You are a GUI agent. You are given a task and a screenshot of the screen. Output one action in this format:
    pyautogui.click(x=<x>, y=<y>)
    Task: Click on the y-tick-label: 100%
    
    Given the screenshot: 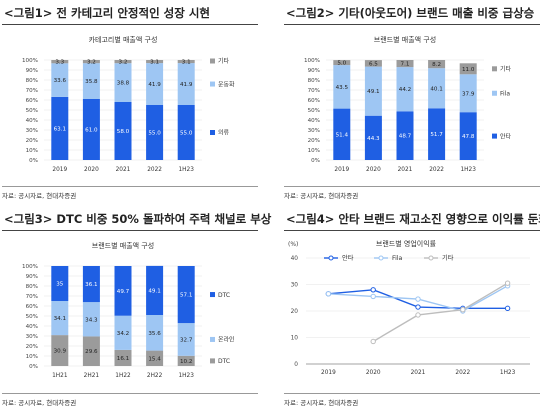 What is the action you would take?
    pyautogui.click(x=312, y=61)
    